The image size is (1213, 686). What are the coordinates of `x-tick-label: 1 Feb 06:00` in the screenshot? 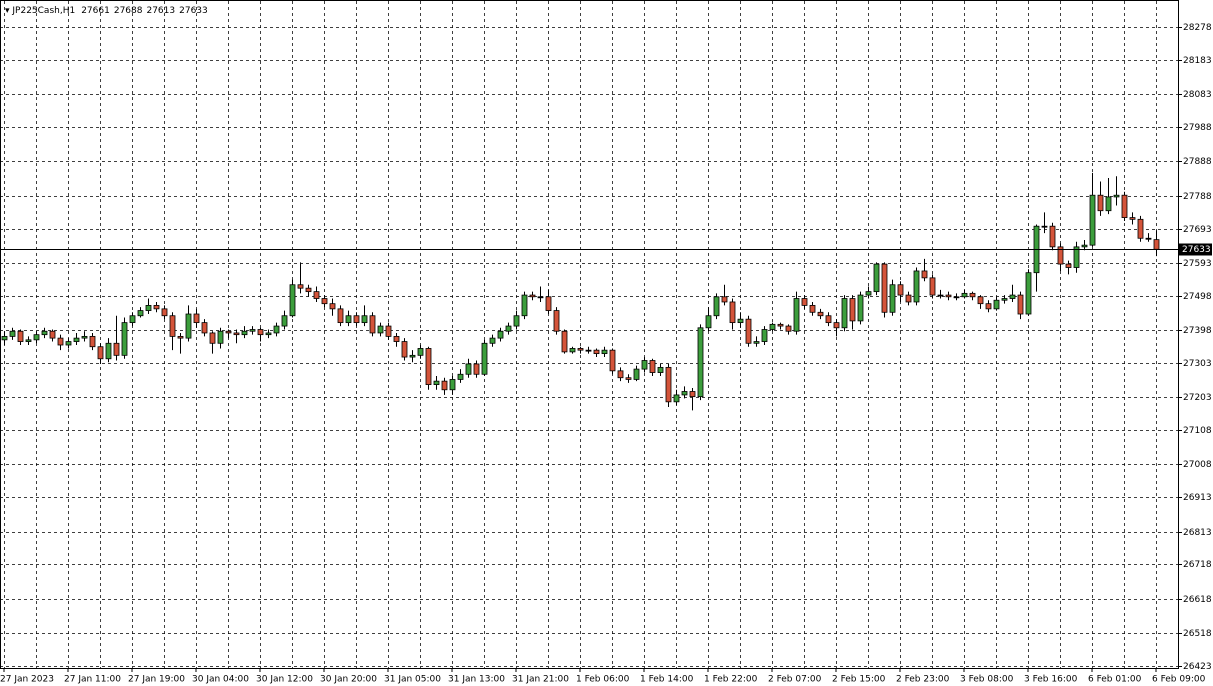 It's located at (603, 680).